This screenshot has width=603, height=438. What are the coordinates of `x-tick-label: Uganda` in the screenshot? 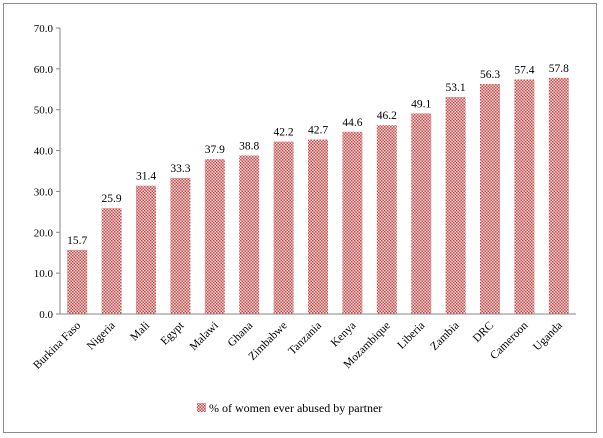 It's located at (548, 337).